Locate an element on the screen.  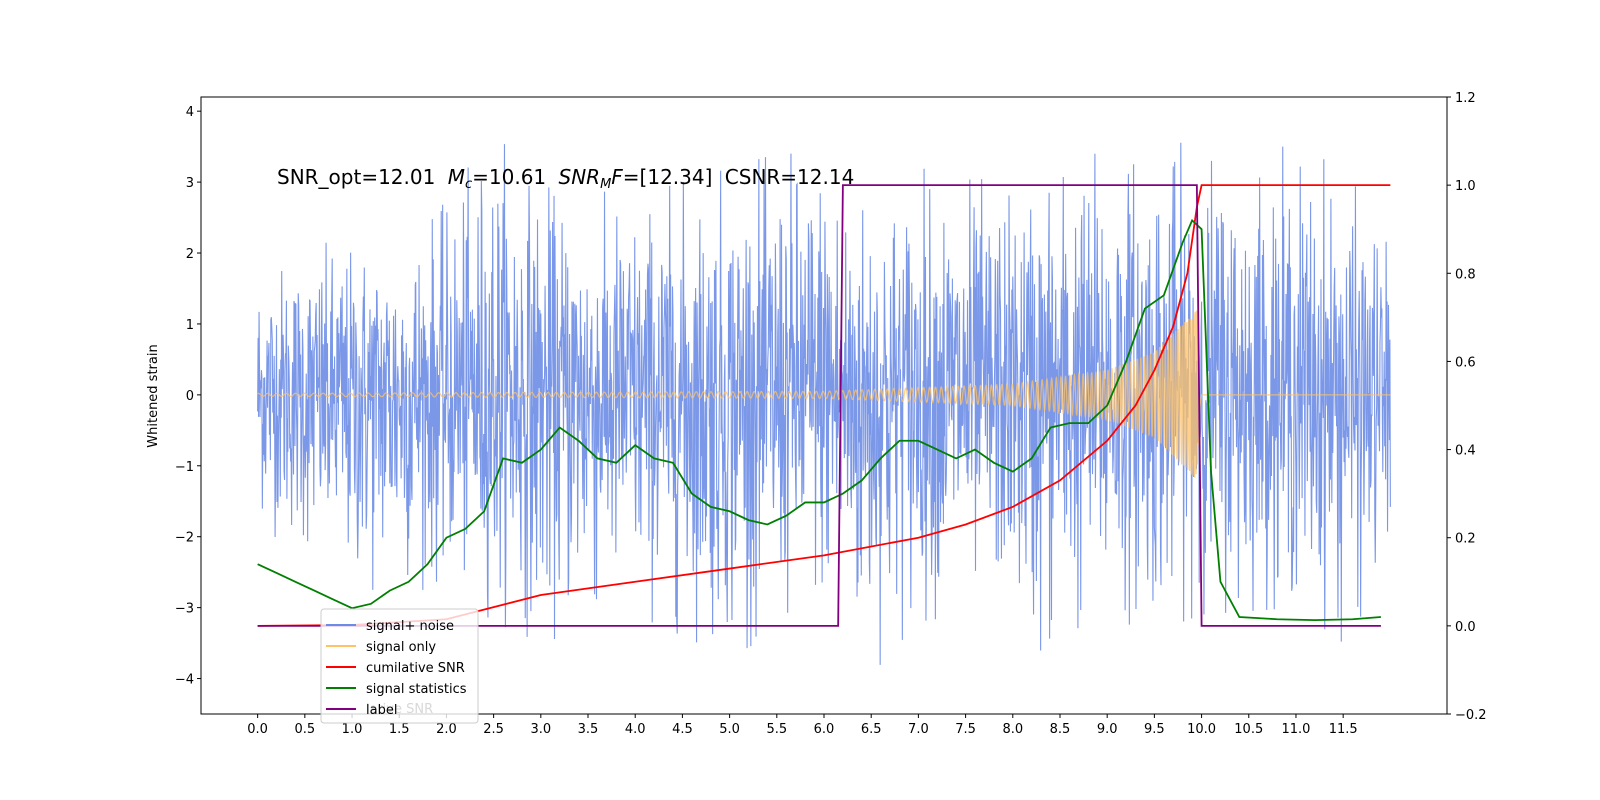
x-tick-label: 11.5 is located at coordinates (1343, 729).